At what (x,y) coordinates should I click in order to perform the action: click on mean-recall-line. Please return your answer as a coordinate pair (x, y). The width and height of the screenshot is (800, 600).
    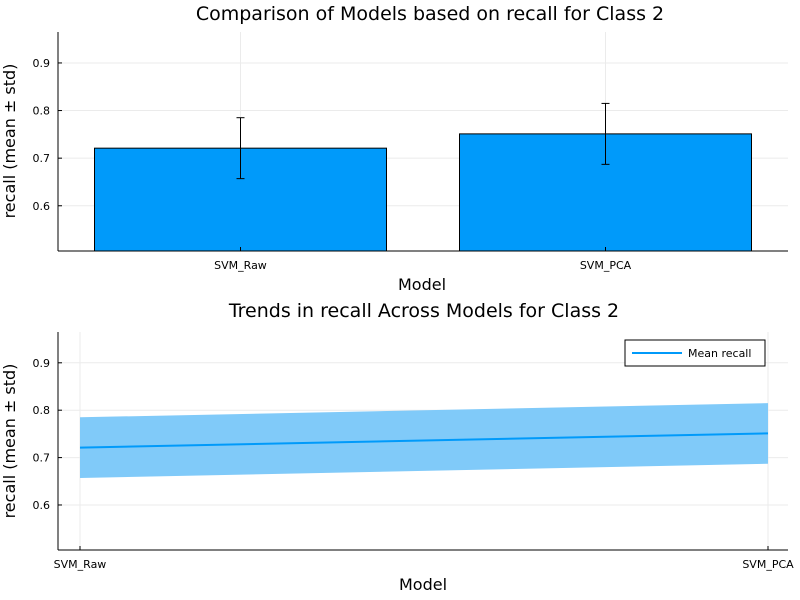
    Looking at the image, I should click on (424, 440).